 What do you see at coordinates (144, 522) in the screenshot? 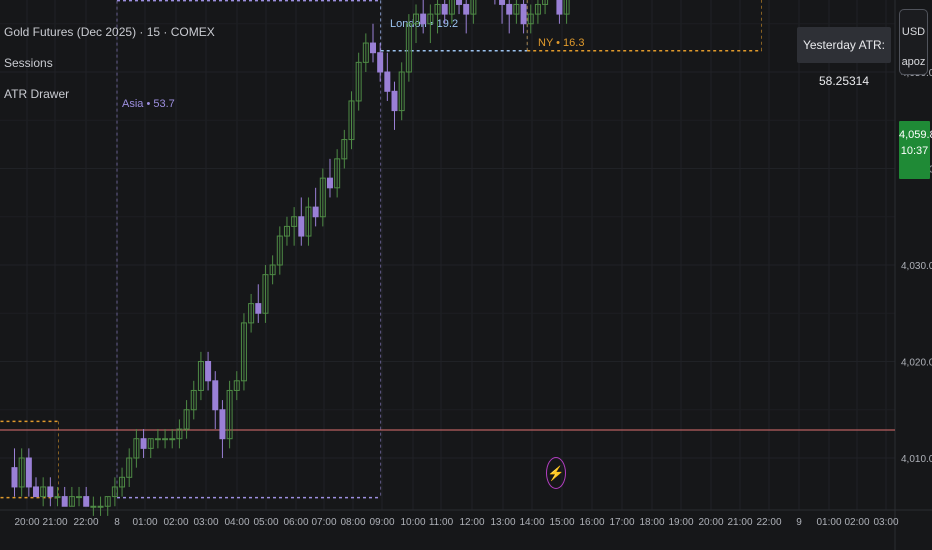
I see `x-tick-label: 01:00` at bounding box center [144, 522].